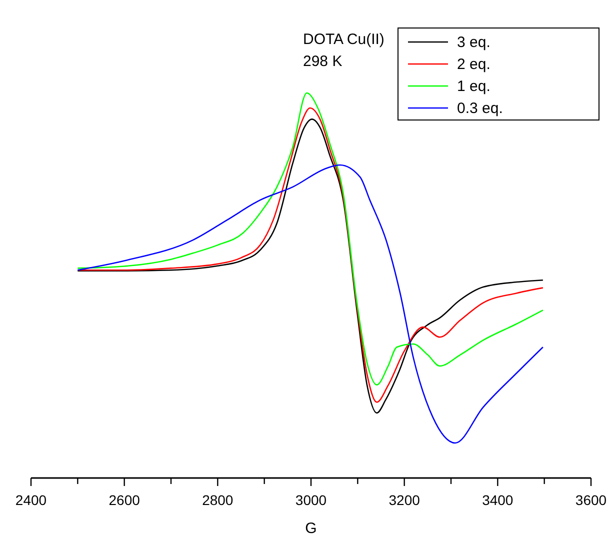 The width and height of the screenshot is (610, 538). I want to click on legend-label: 1 eq., so click(473, 86).